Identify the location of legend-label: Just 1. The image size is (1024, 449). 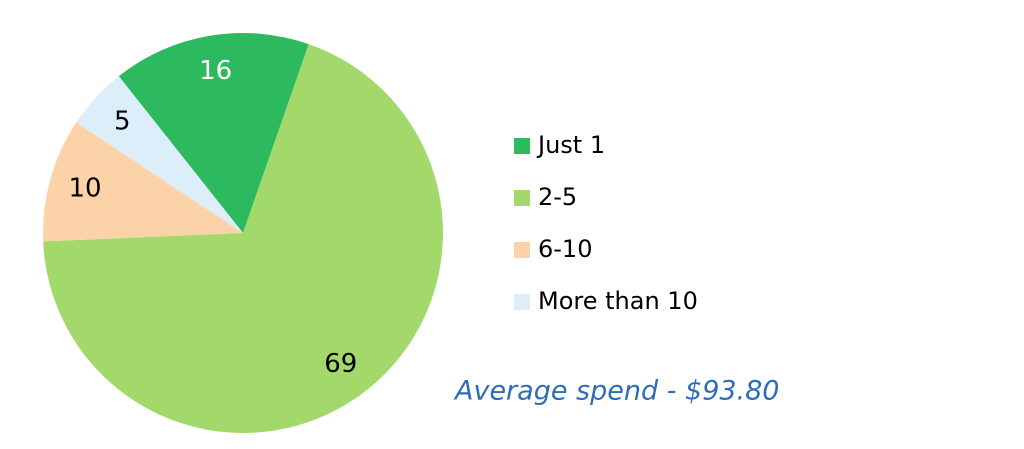
(570, 145).